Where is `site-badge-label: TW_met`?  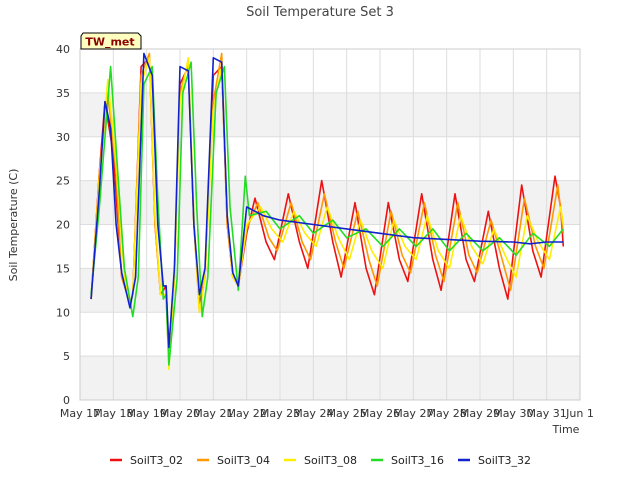
site-badge-label: TW_met is located at coordinates (109, 42).